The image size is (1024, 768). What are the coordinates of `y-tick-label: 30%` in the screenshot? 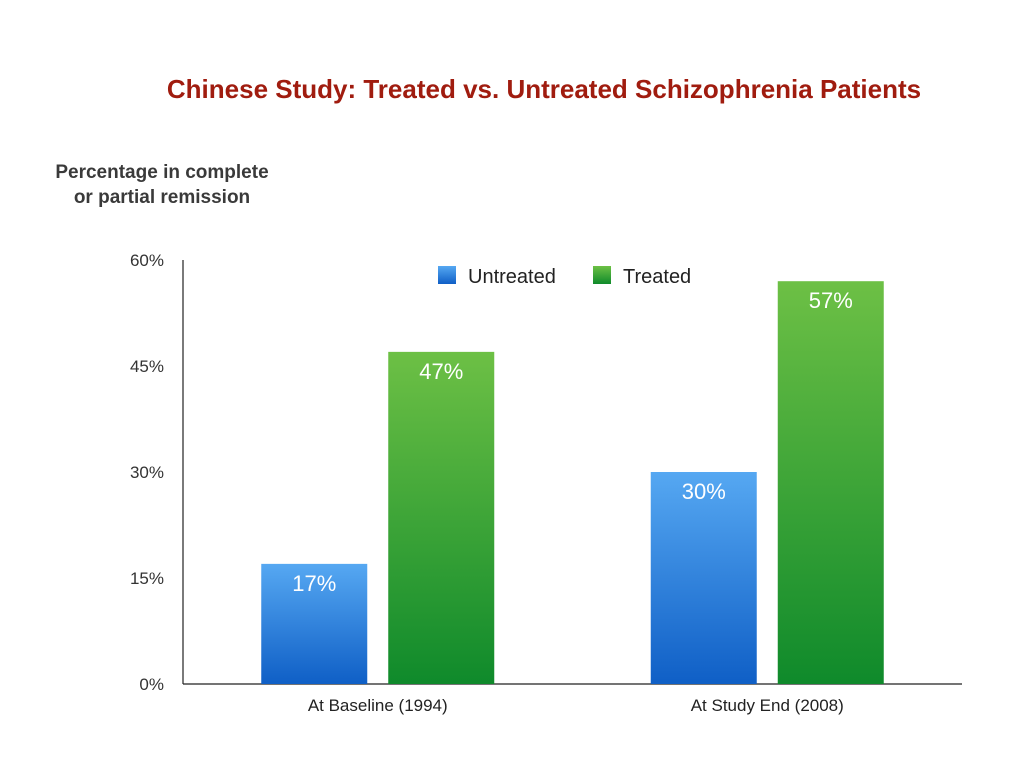 It's located at (147, 472).